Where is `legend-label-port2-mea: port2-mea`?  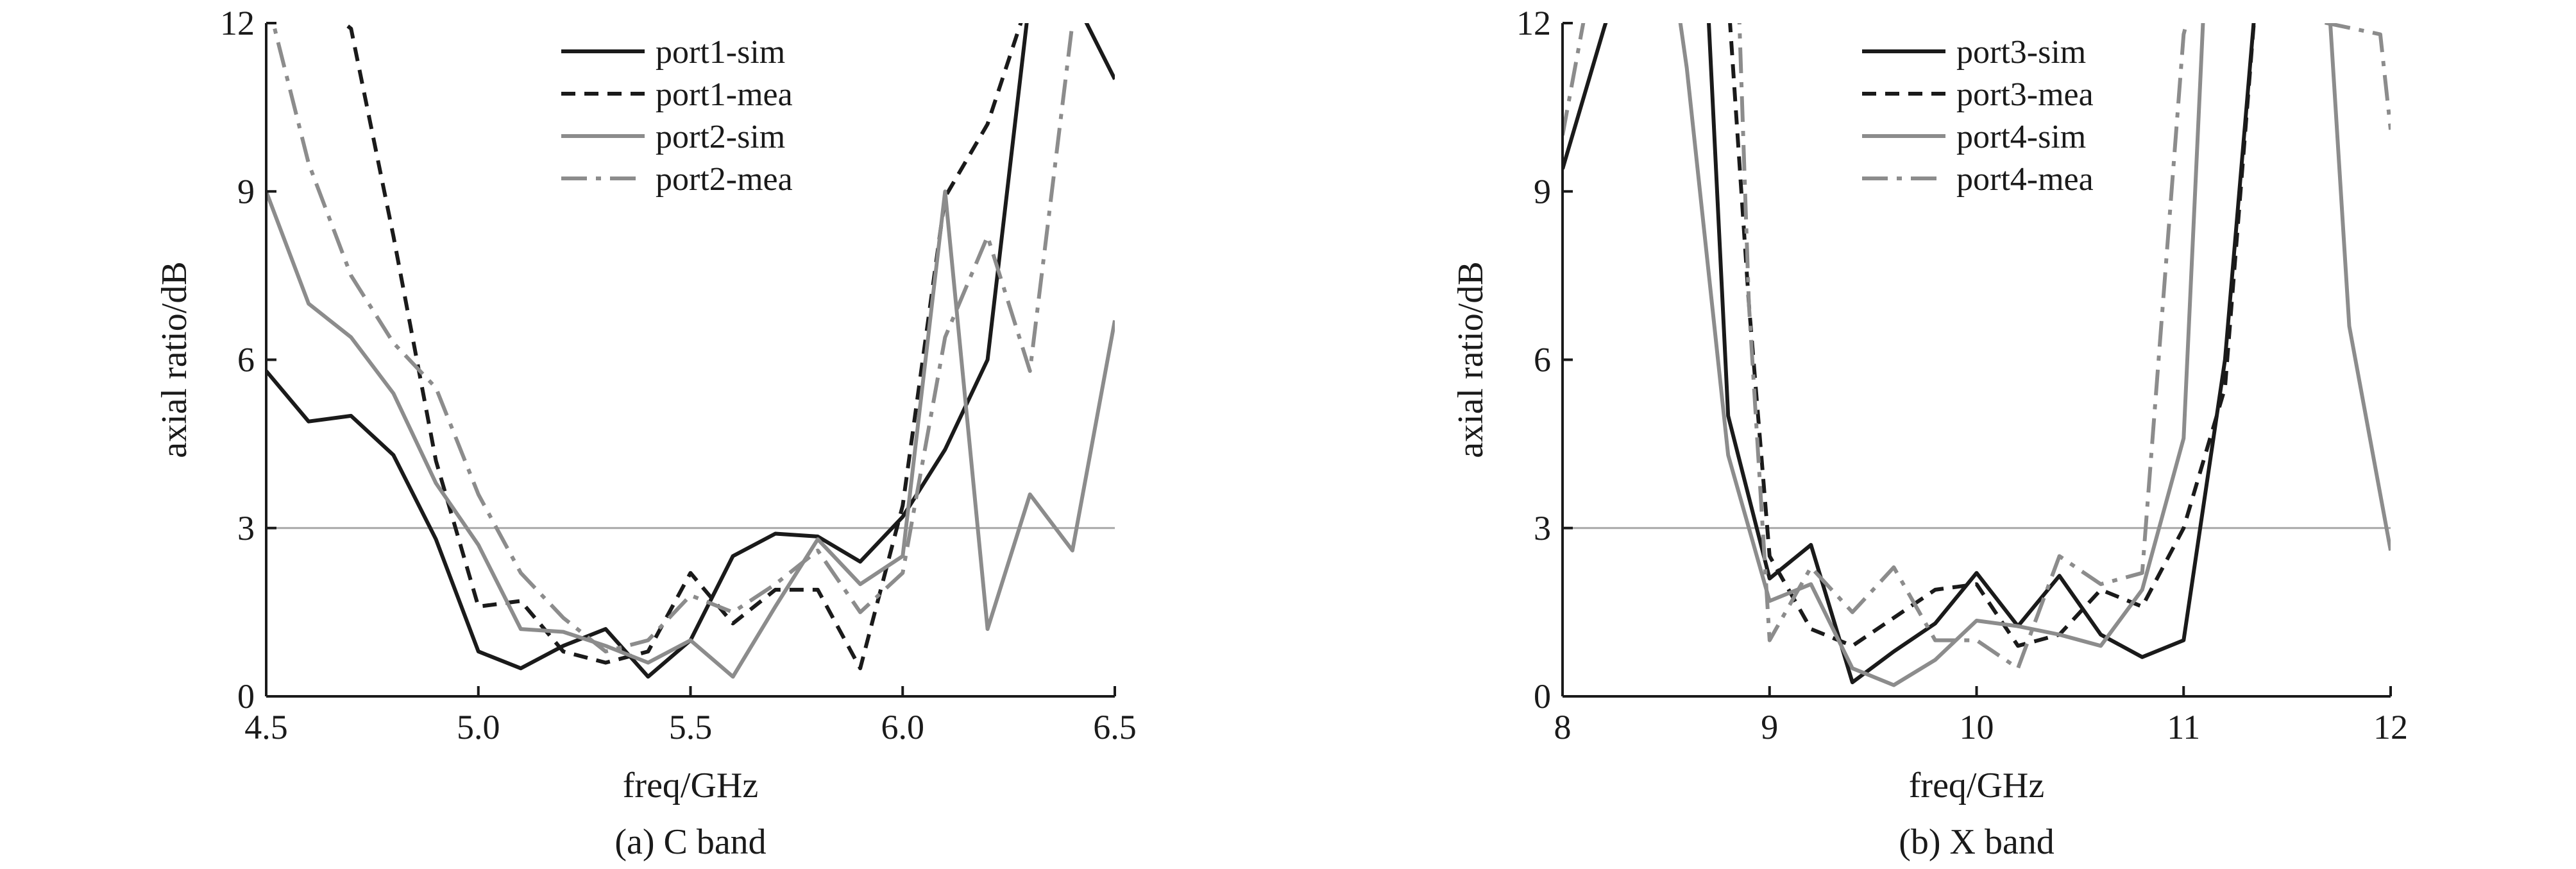 legend-label-port2-mea: port2-mea is located at coordinates (724, 179).